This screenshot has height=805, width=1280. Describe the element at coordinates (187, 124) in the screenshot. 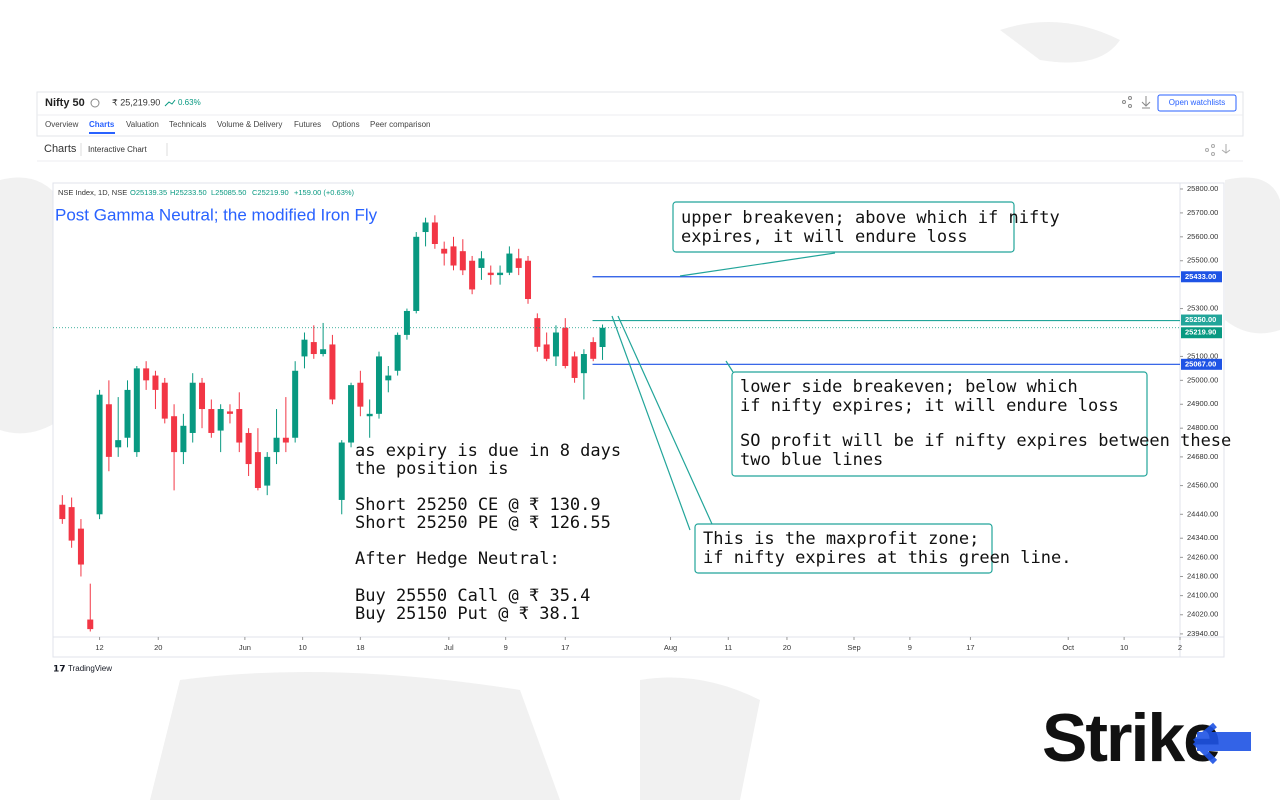

I see `tab: Technicals` at that location.